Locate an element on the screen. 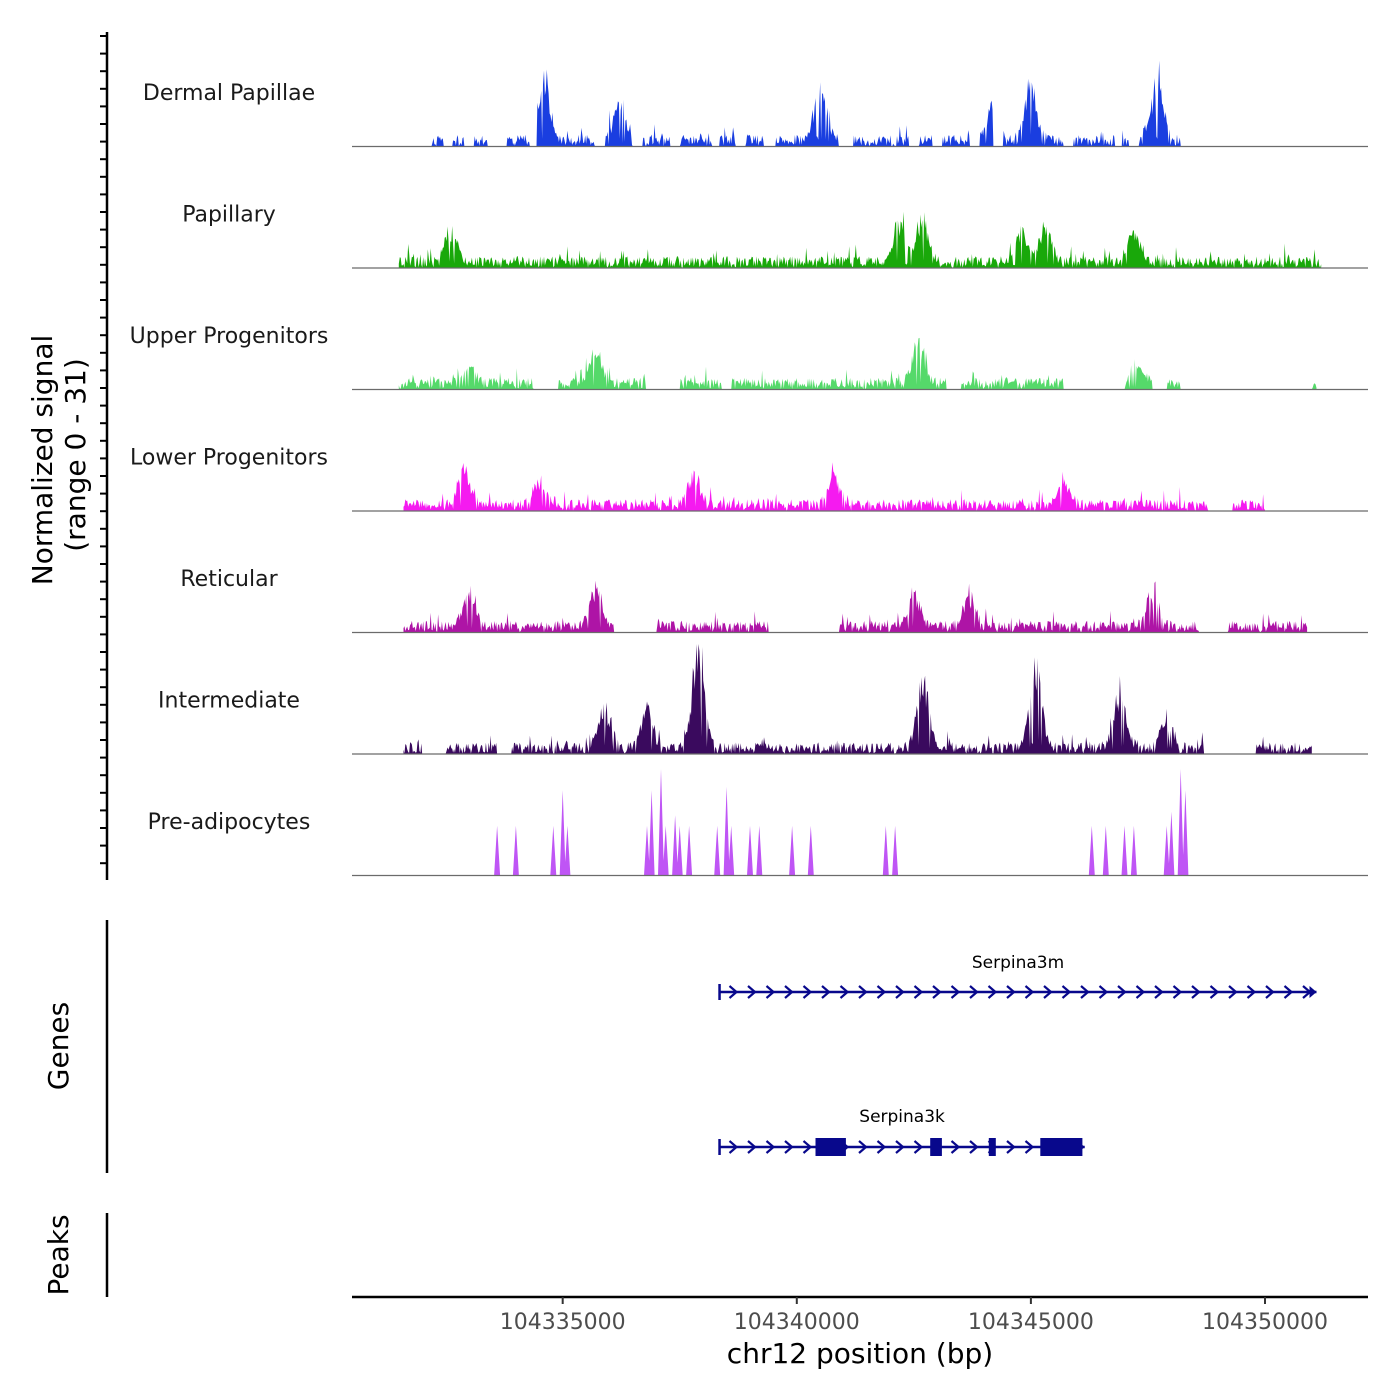 The height and width of the screenshot is (1400, 1400). track-signal-pre-adipocytes is located at coordinates (841, 822).